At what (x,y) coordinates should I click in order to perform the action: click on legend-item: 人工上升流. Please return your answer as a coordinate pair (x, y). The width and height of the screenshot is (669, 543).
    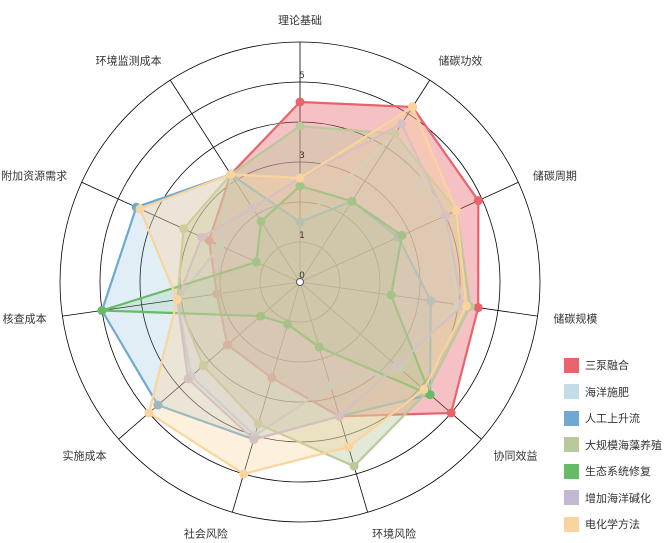
    Looking at the image, I should click on (613, 418).